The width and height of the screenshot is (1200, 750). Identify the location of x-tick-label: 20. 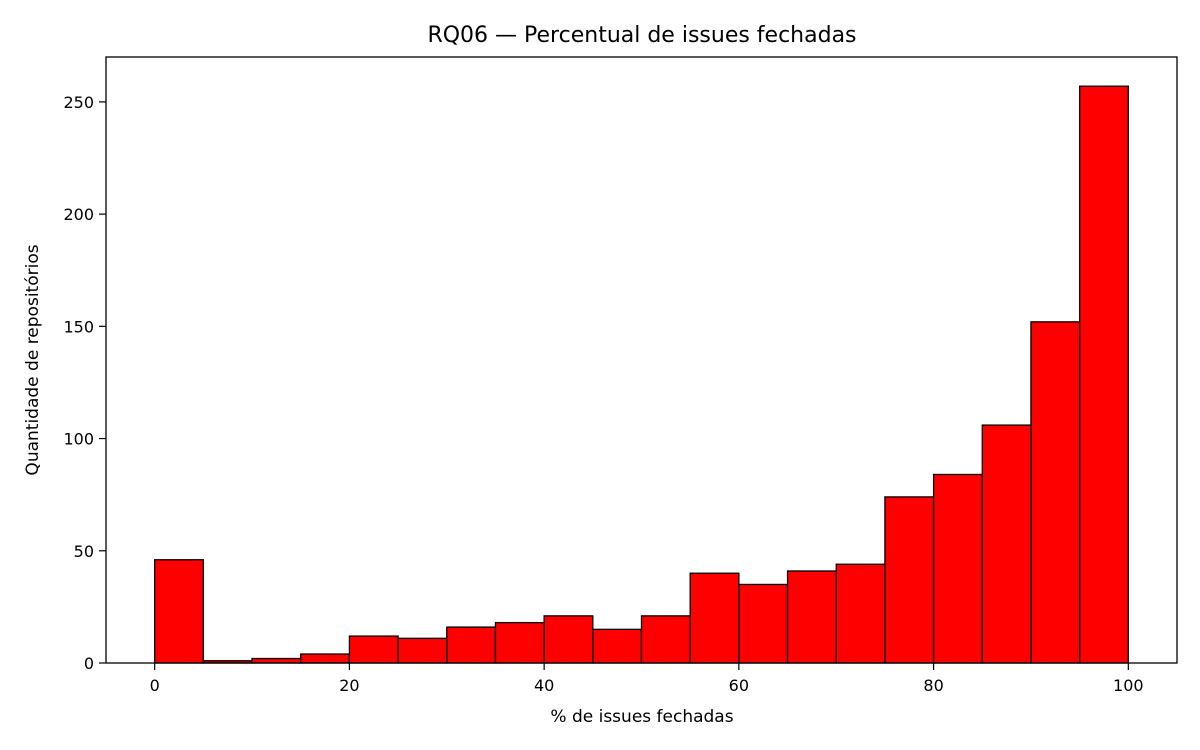
(349, 685).